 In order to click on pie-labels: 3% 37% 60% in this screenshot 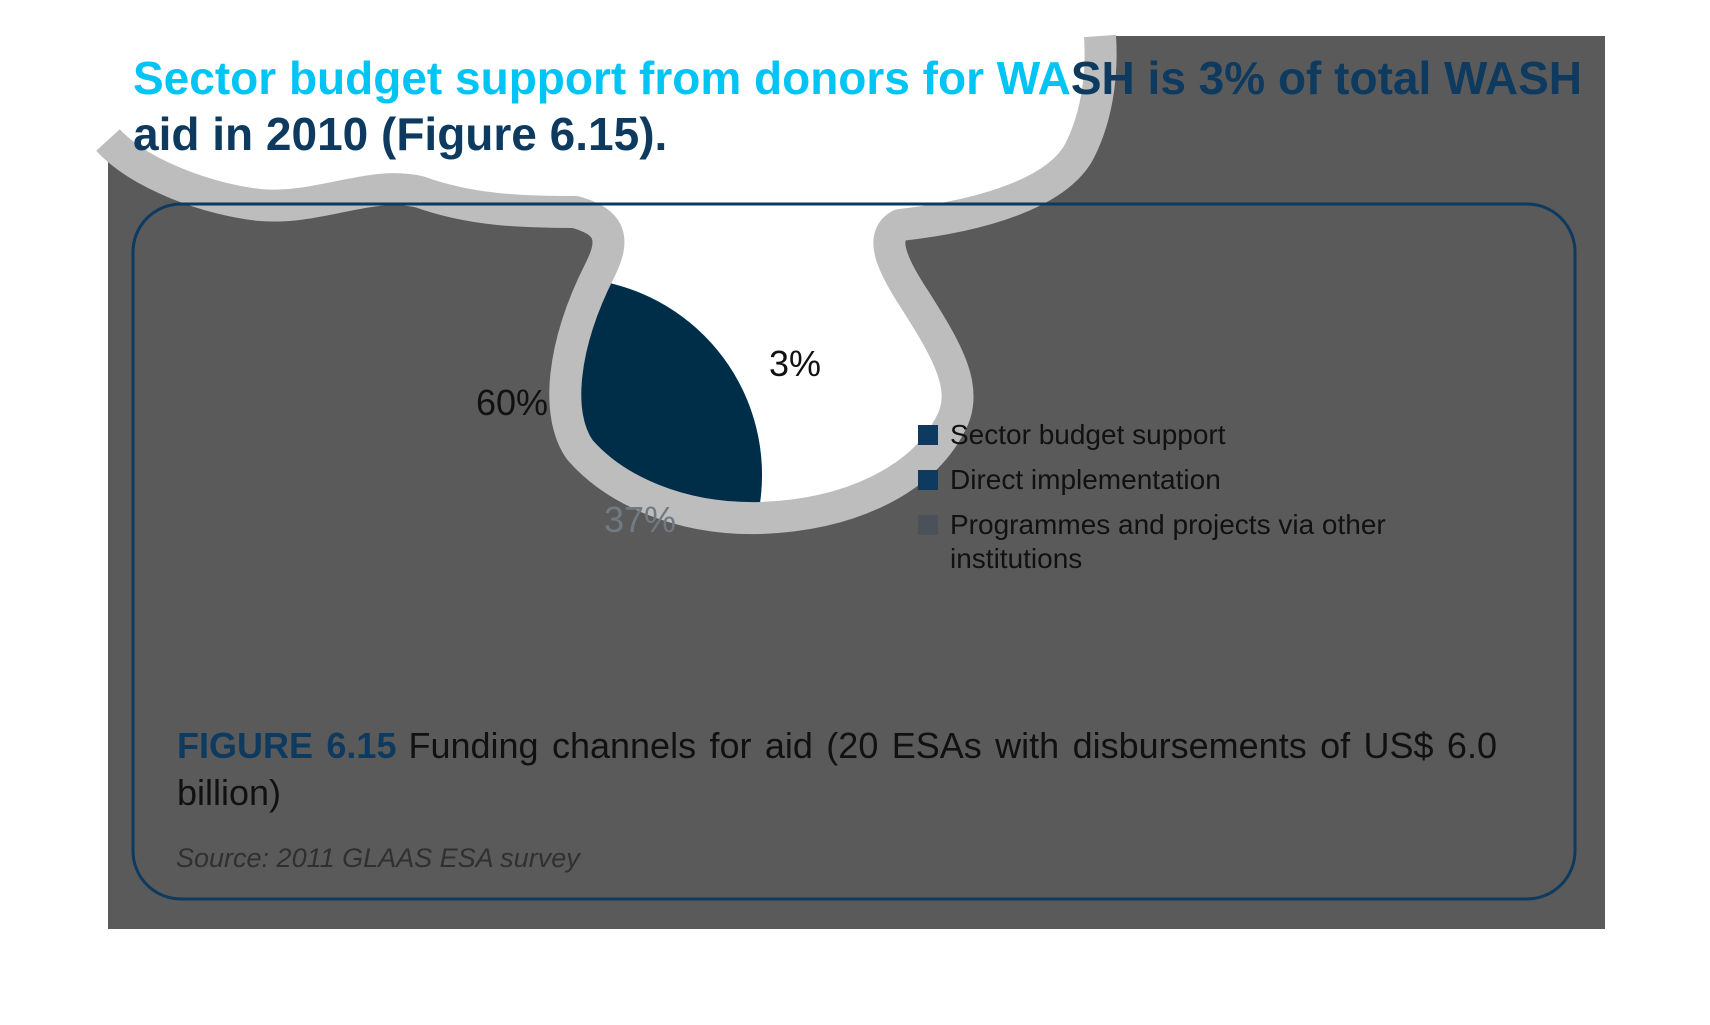, I will do `click(648, 441)`.